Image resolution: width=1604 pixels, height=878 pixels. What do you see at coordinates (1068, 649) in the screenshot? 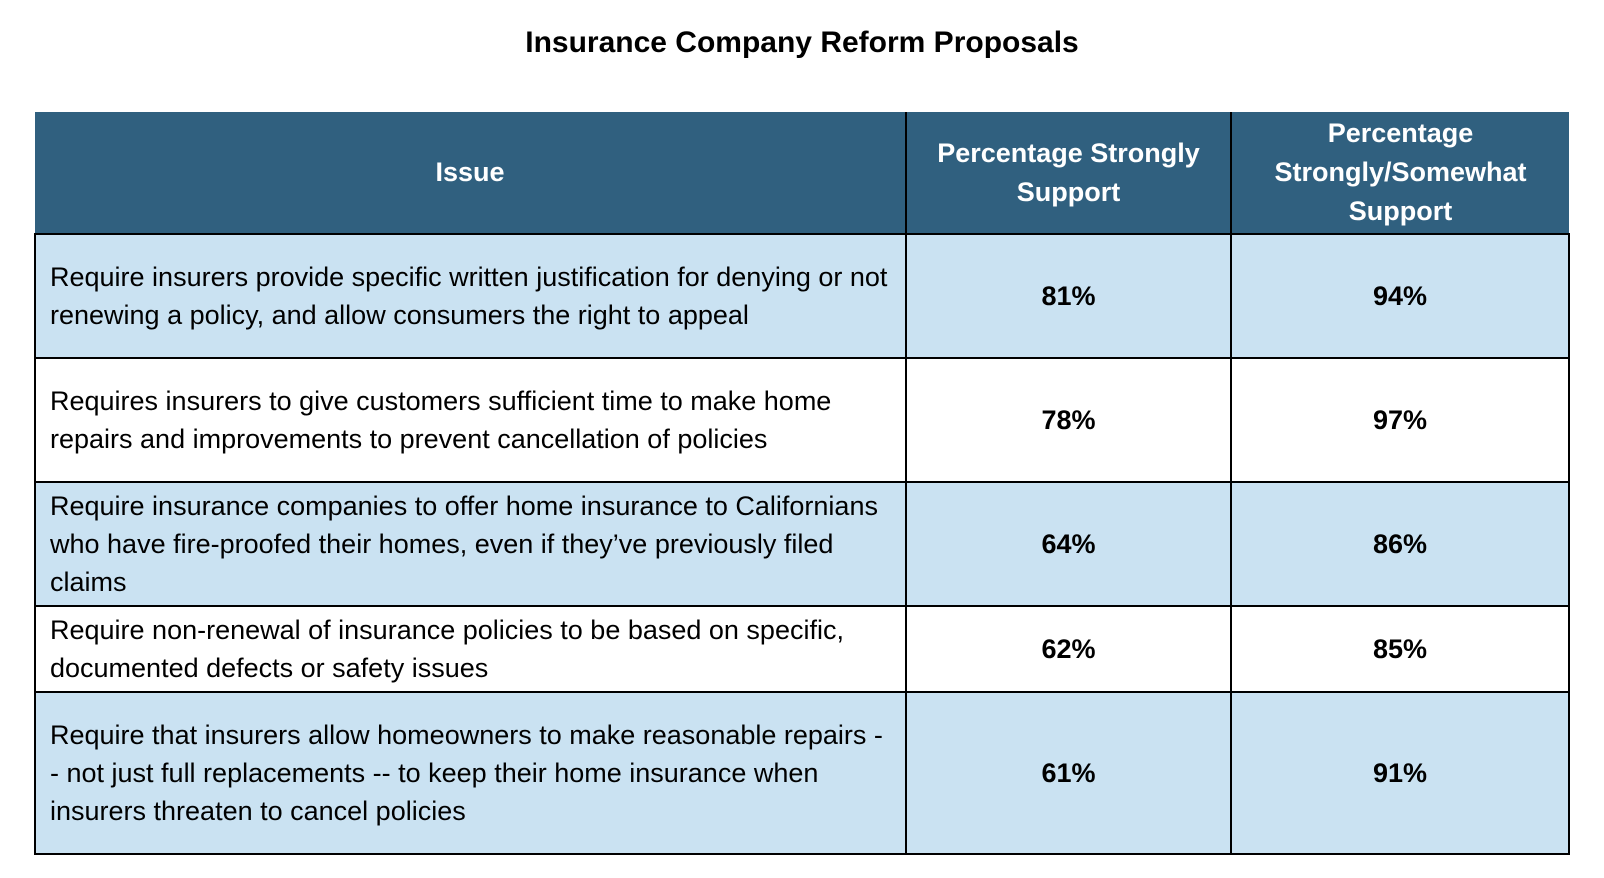
I see `strongly-support-cell: 62%` at bounding box center [1068, 649].